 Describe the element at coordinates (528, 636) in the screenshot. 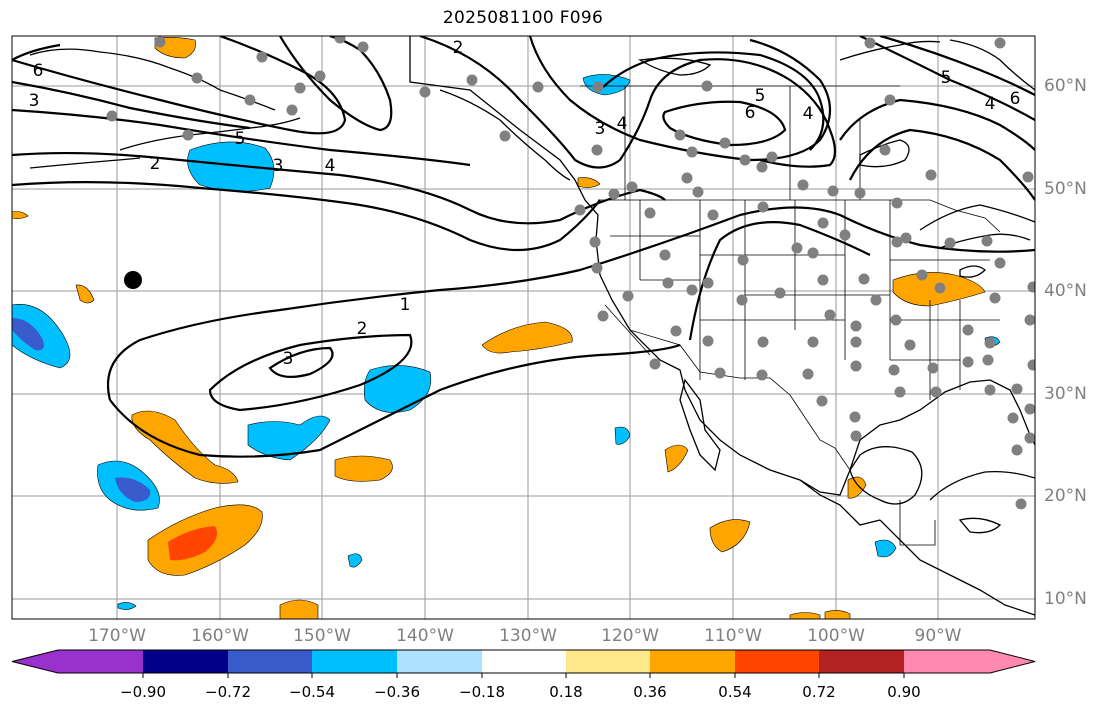

I see `longitude-label: 130°W` at that location.